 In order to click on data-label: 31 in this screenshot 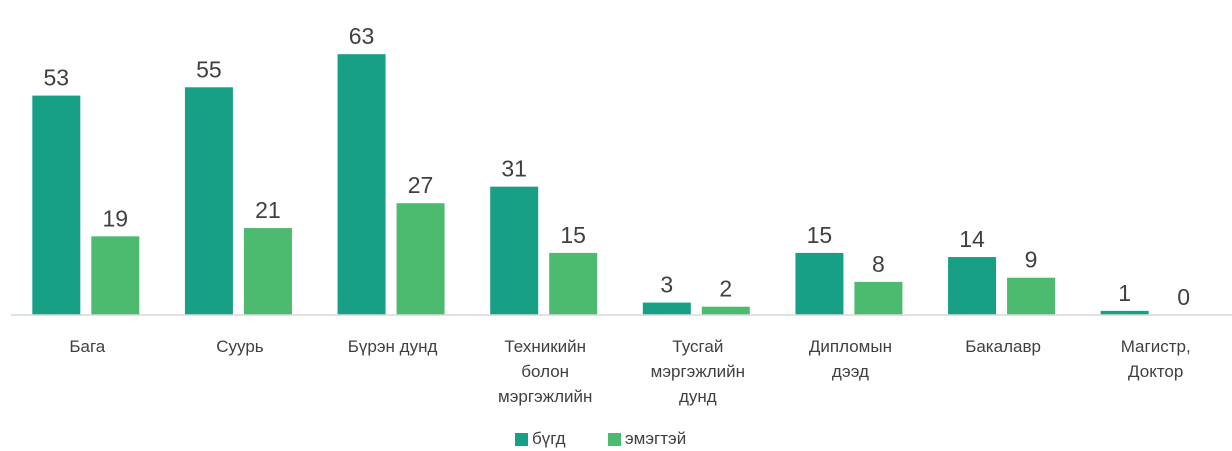, I will do `click(514, 169)`.